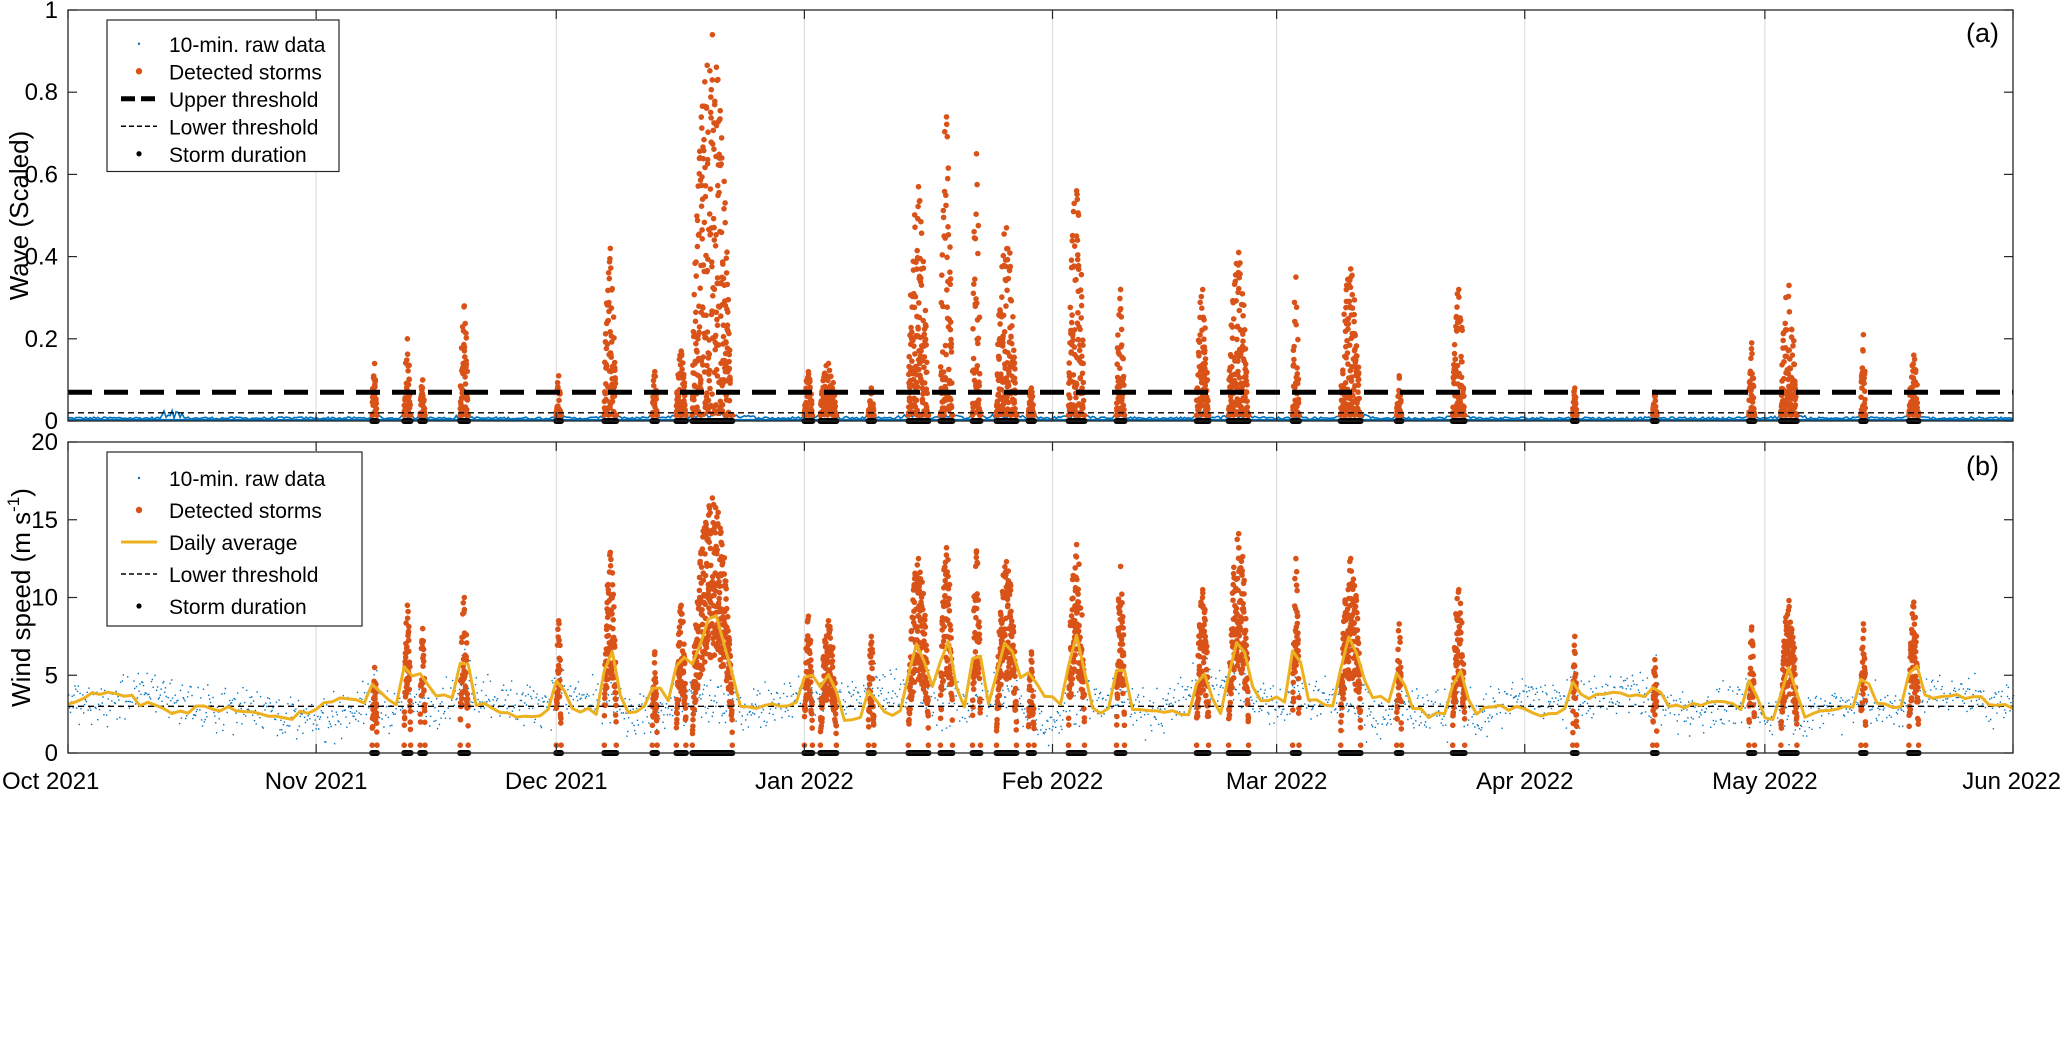  Describe the element at coordinates (247, 479) in the screenshot. I see `legend-label: 10-min. raw data` at that location.